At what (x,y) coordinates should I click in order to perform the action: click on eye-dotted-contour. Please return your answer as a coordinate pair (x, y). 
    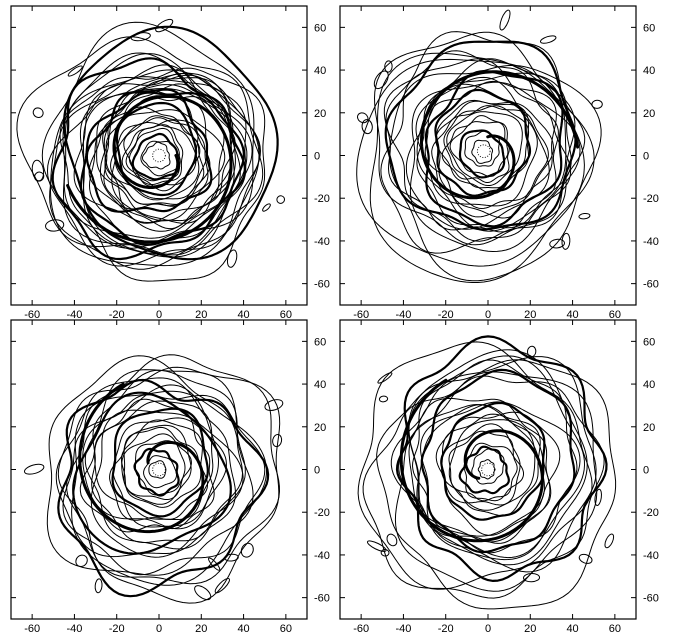
    Looking at the image, I should click on (159, 155).